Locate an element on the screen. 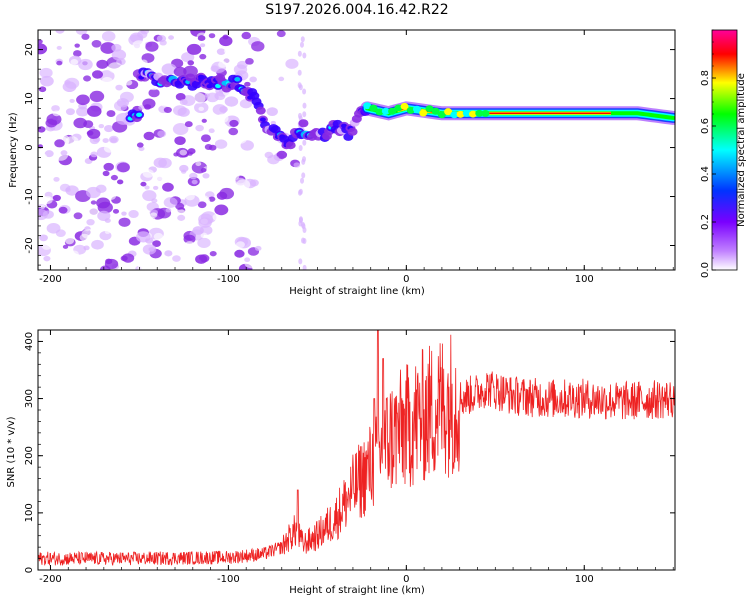 This screenshot has height=600, width=750. spectrogram-ridge-core is located at coordinates (262, 119).